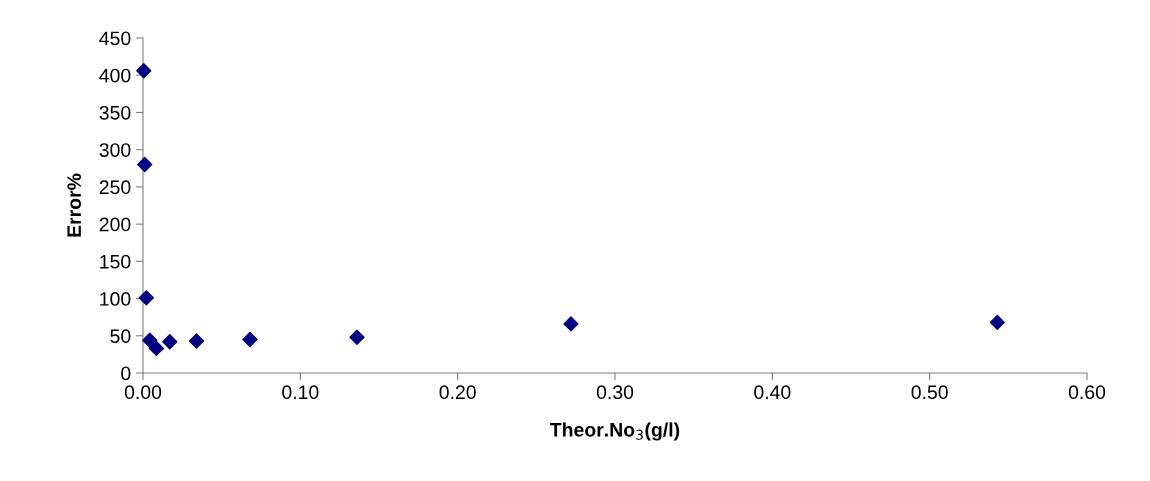 This screenshot has width=1150, height=481. Describe the element at coordinates (115, 299) in the screenshot. I see `y-tick-label: 100` at that location.